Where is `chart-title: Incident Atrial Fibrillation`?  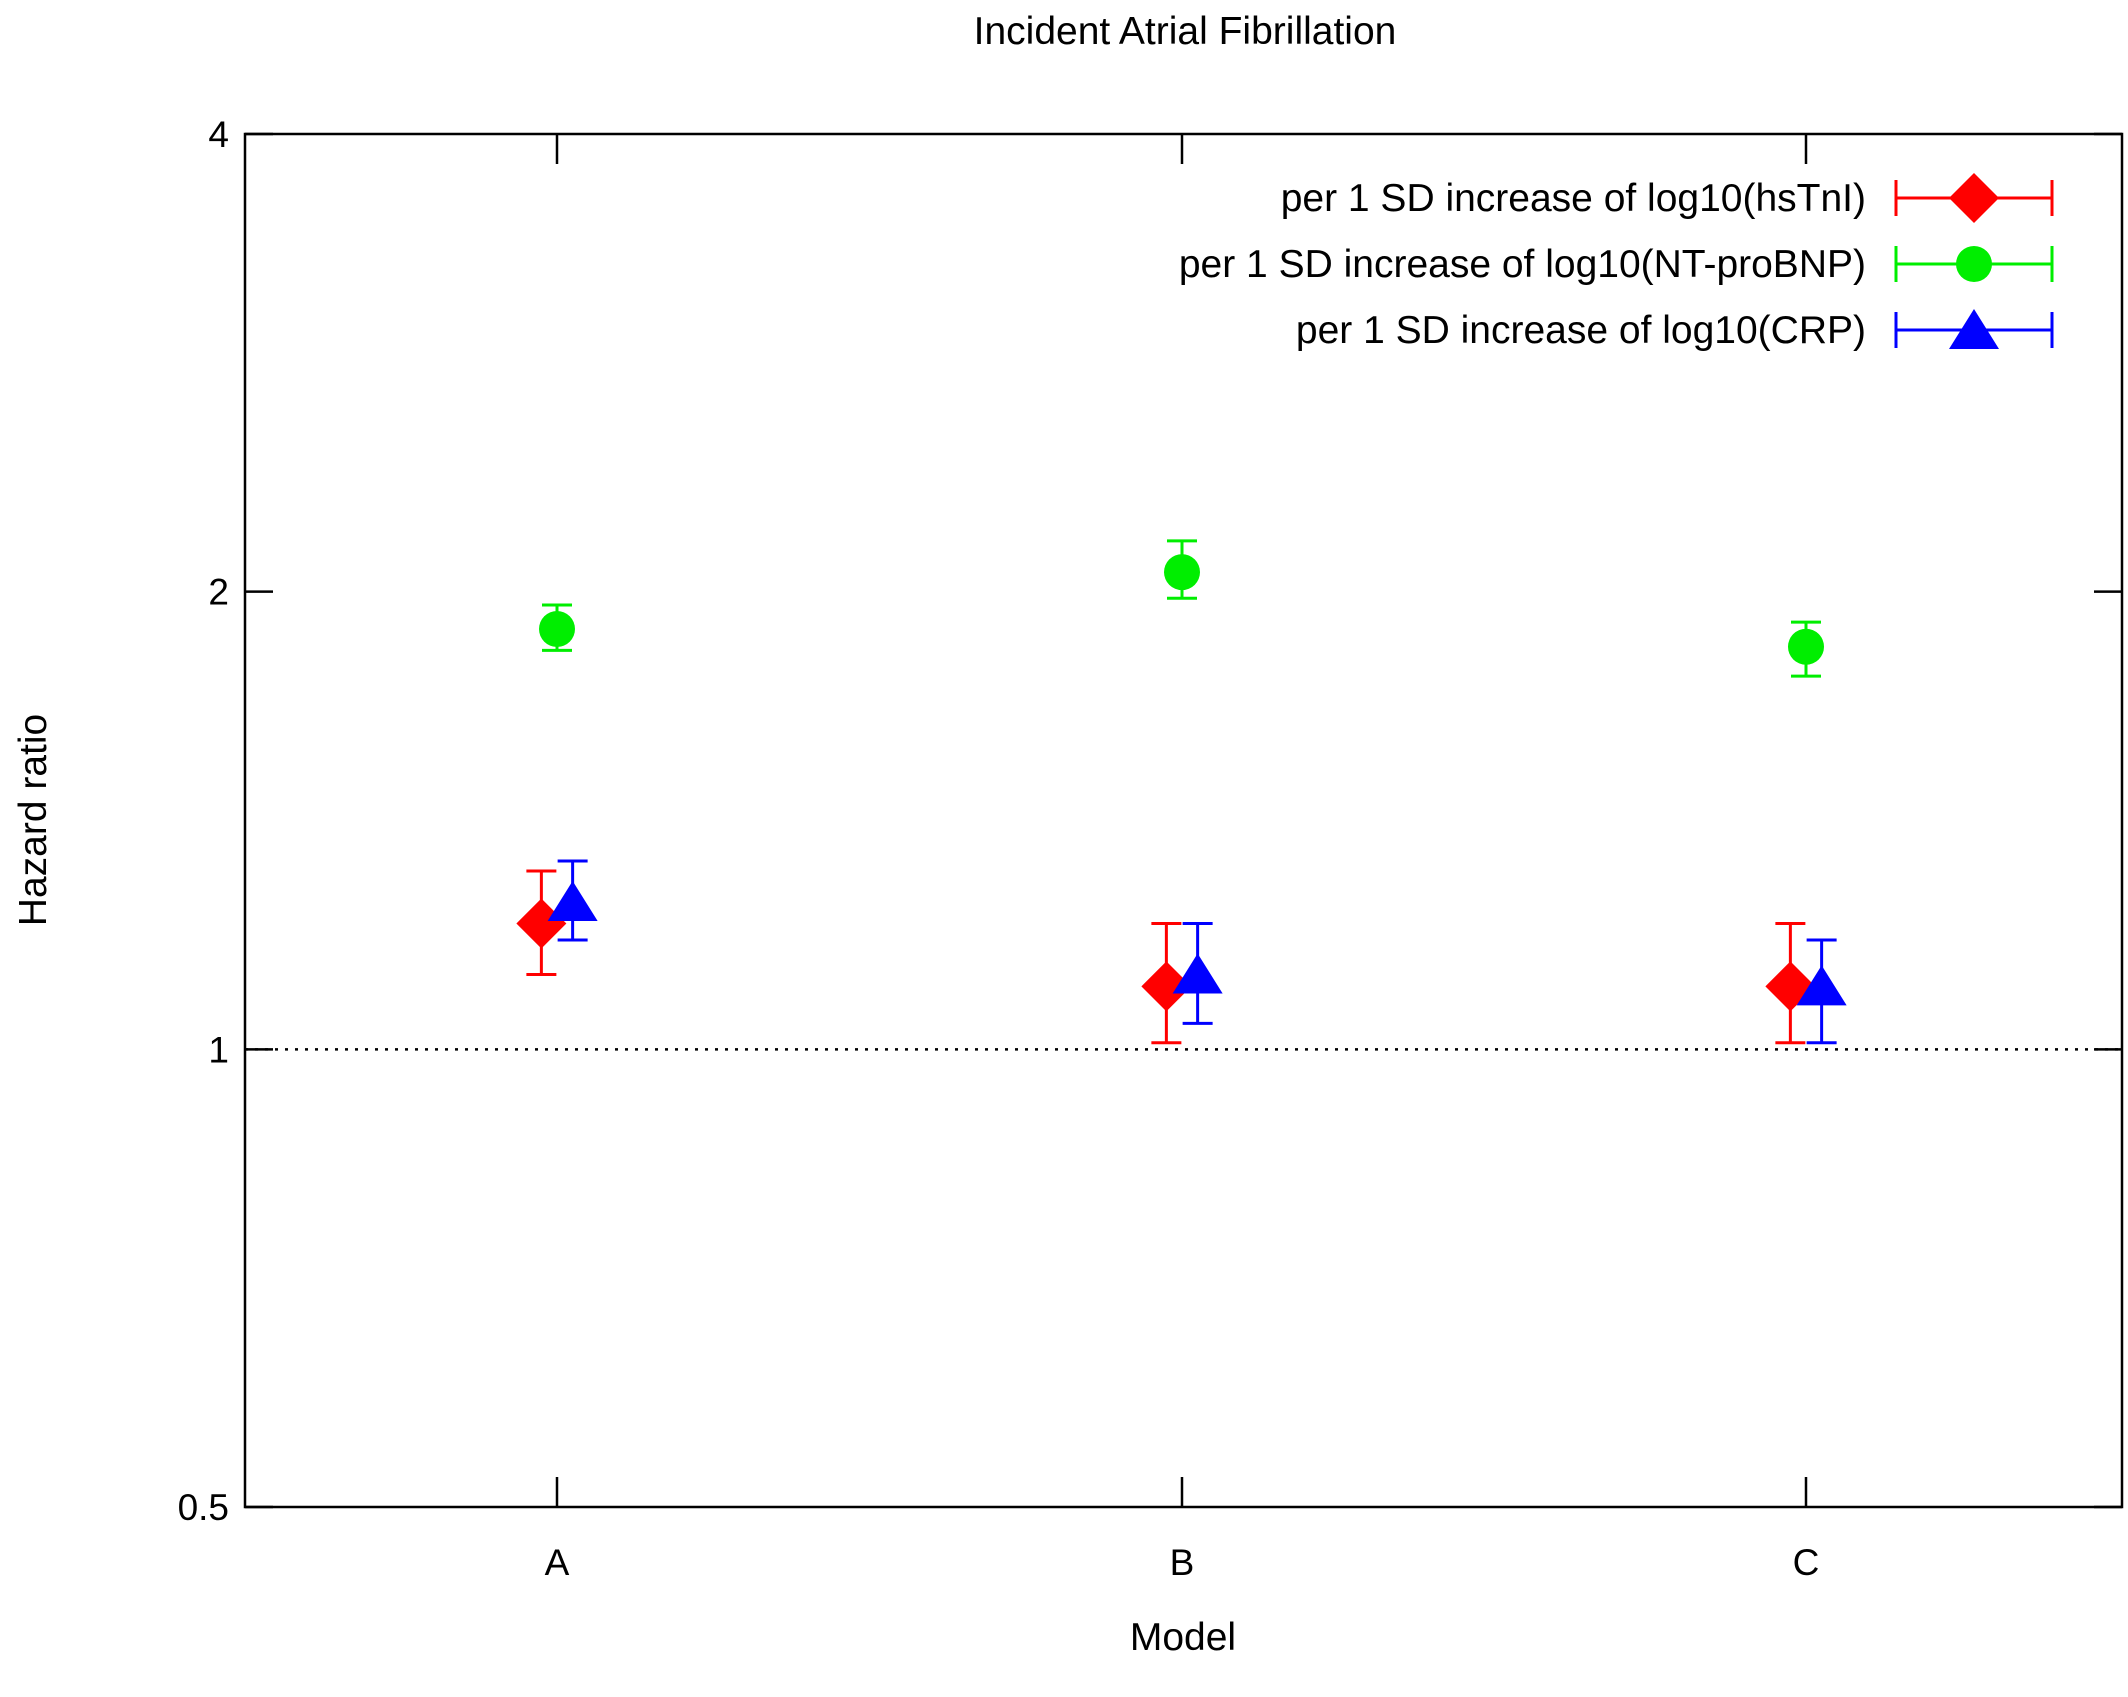
chart-title: Incident Atrial Fibrillation is located at coordinates (1185, 31).